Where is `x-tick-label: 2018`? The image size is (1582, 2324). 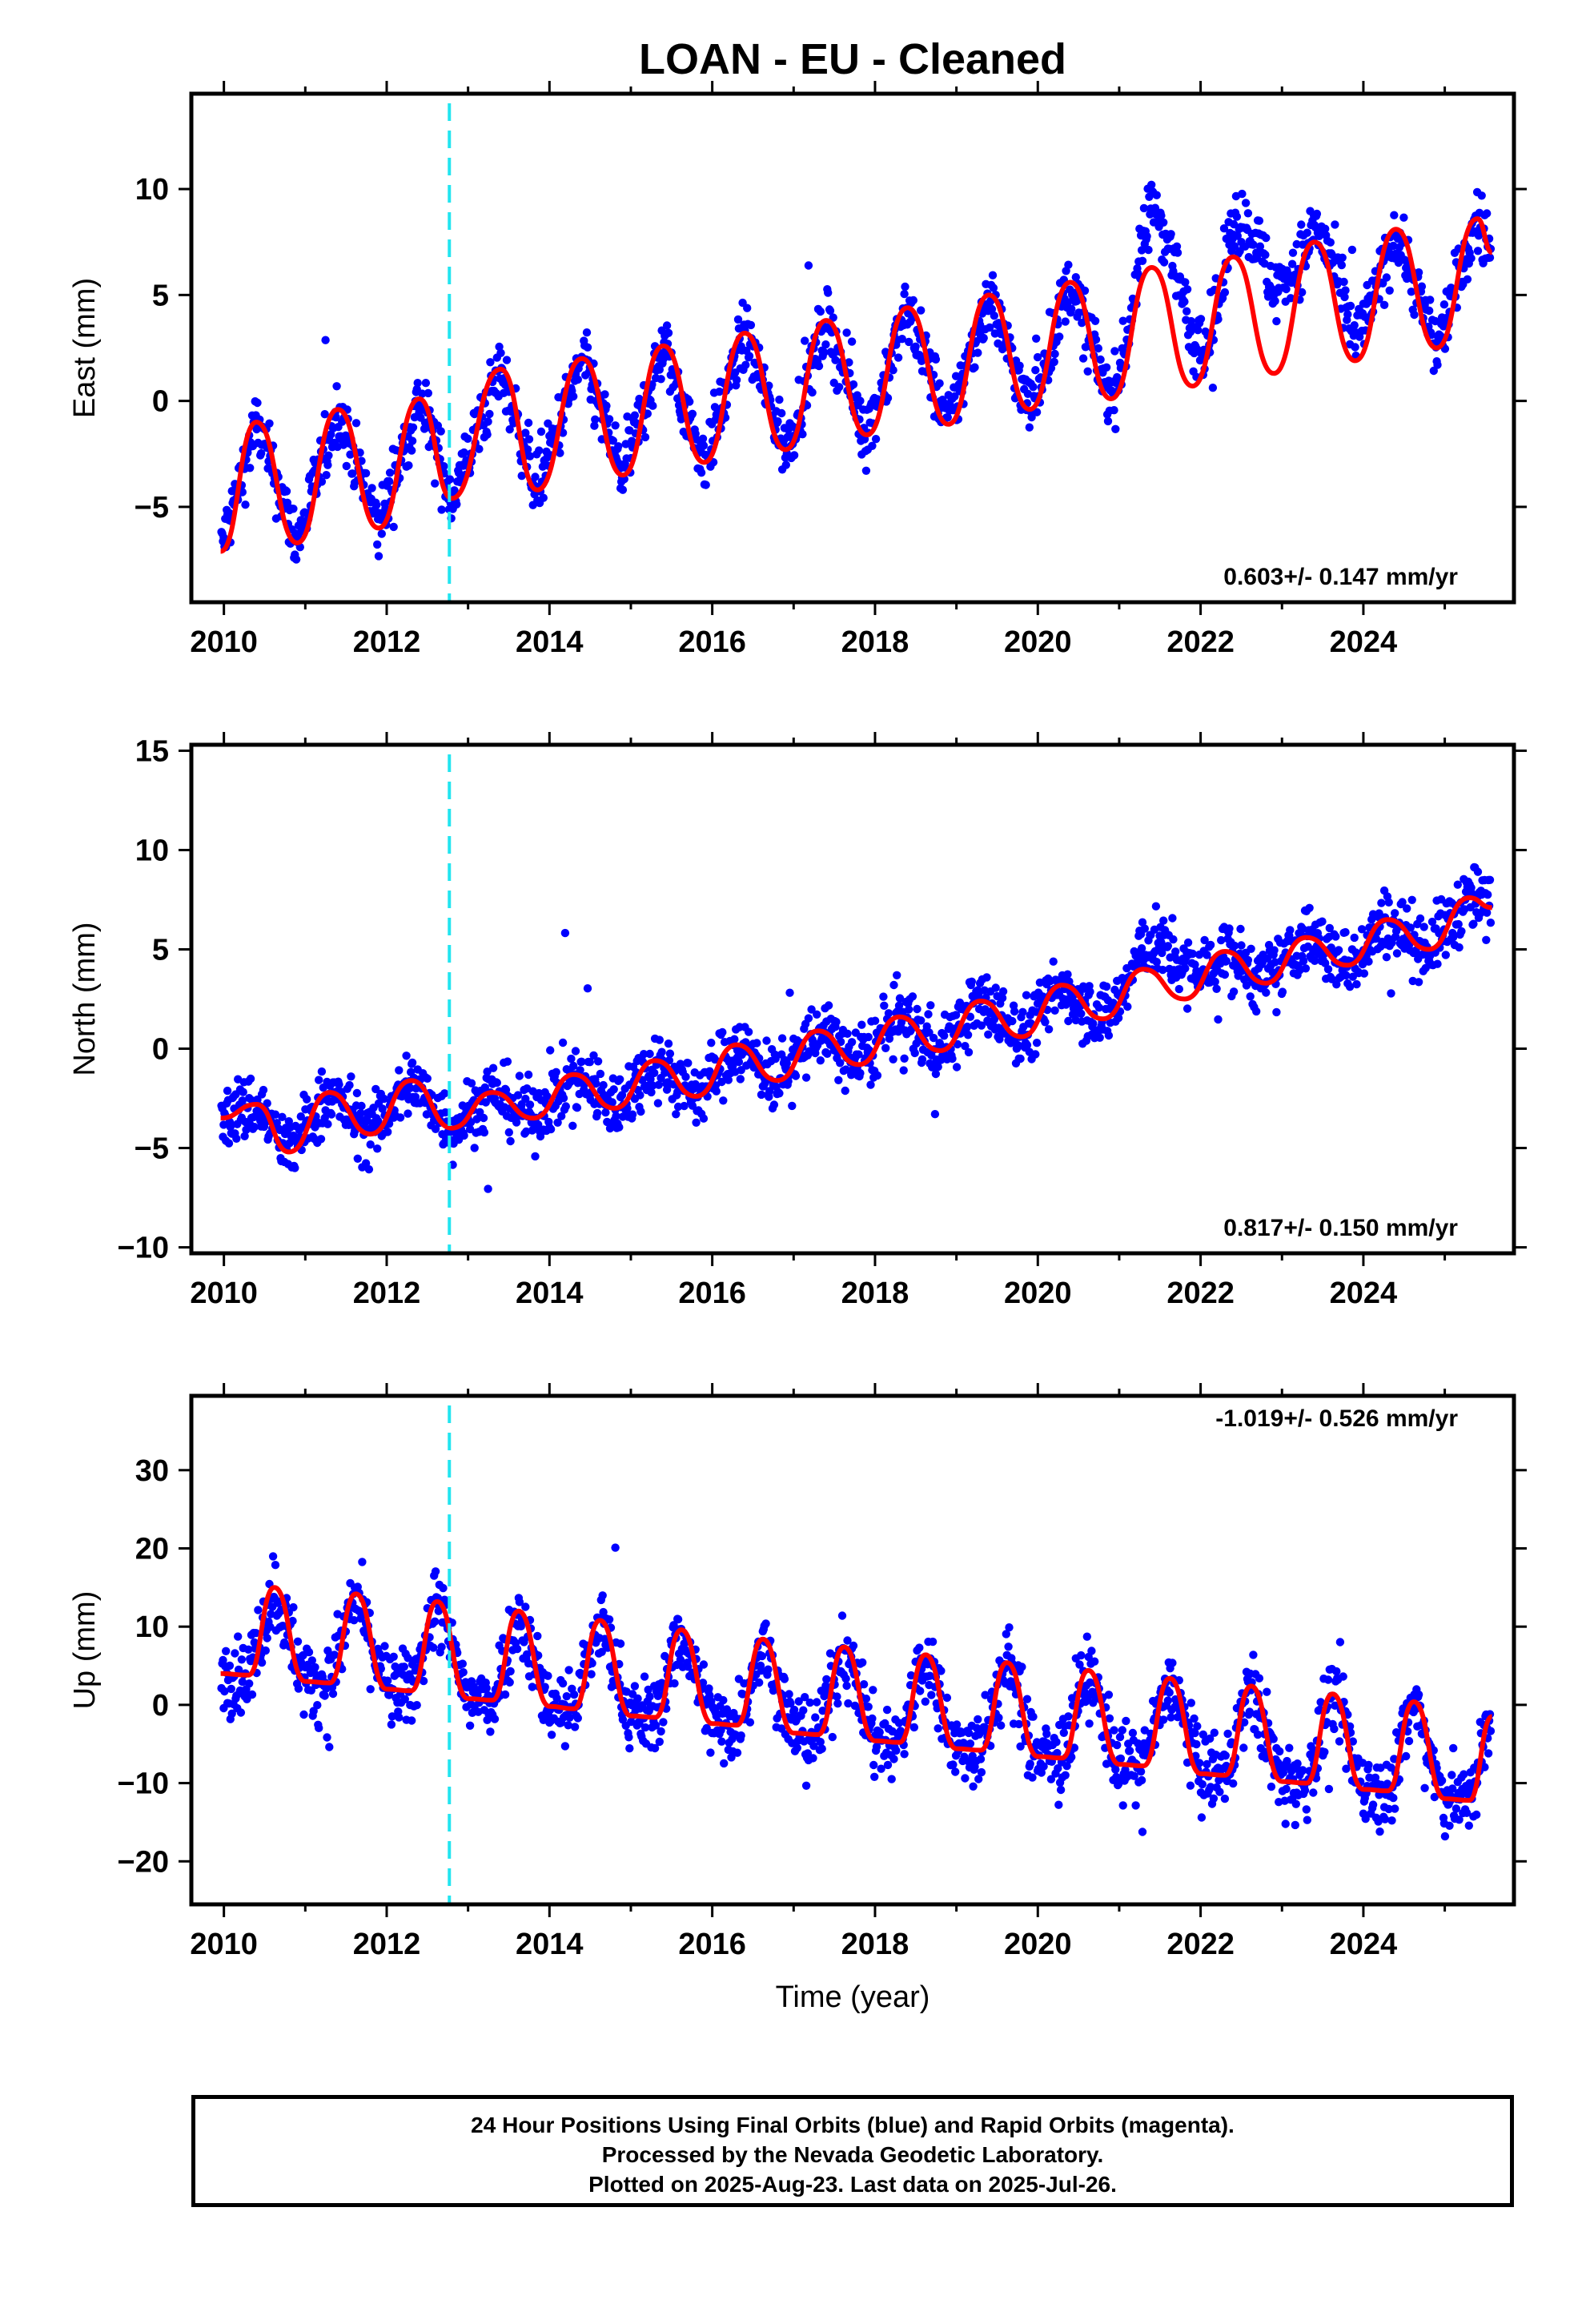
x-tick-label: 2018 is located at coordinates (875, 642).